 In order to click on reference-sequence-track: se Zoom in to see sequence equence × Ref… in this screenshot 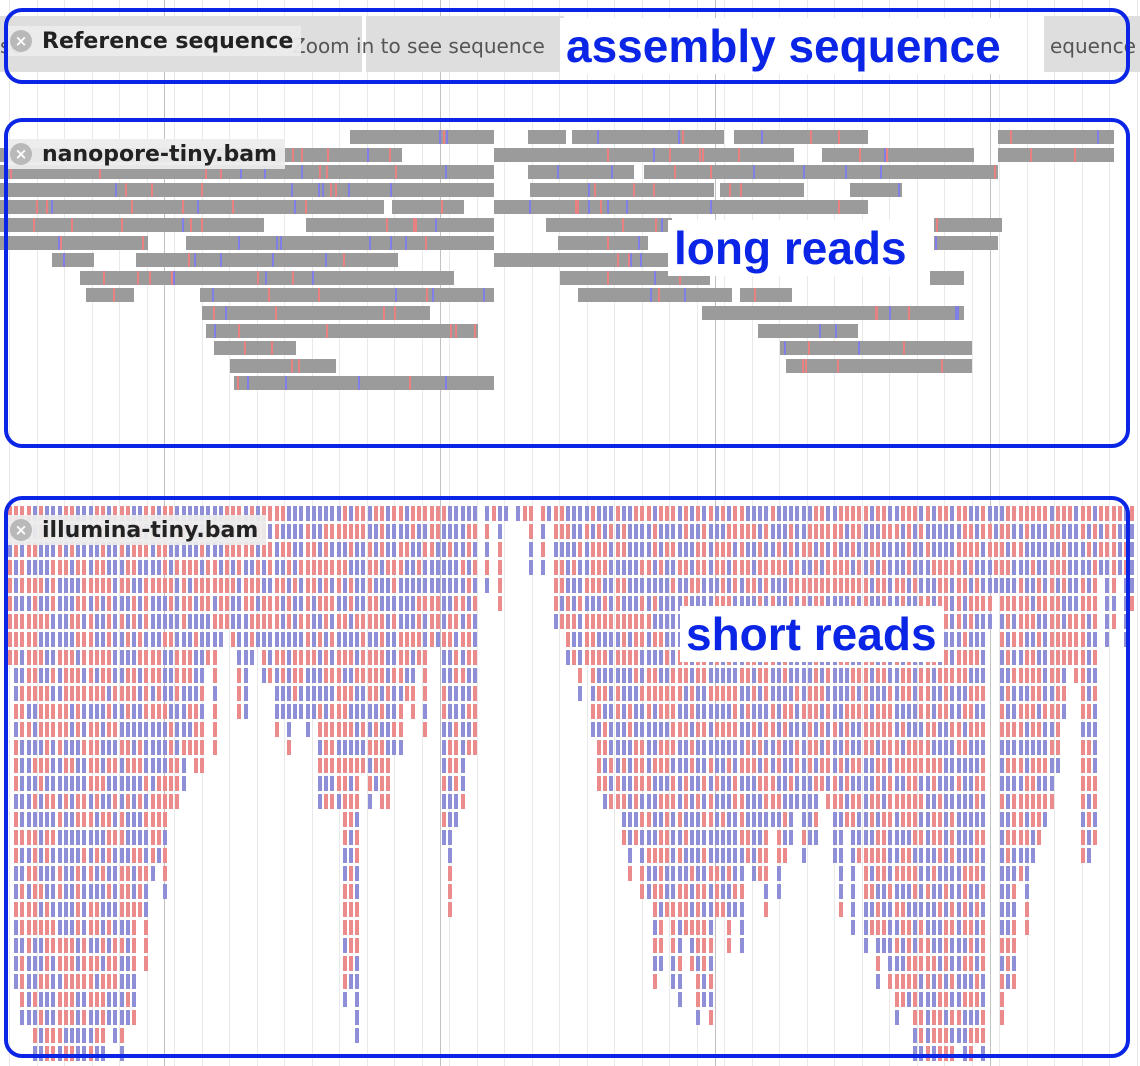, I will do `click(570, 46)`.